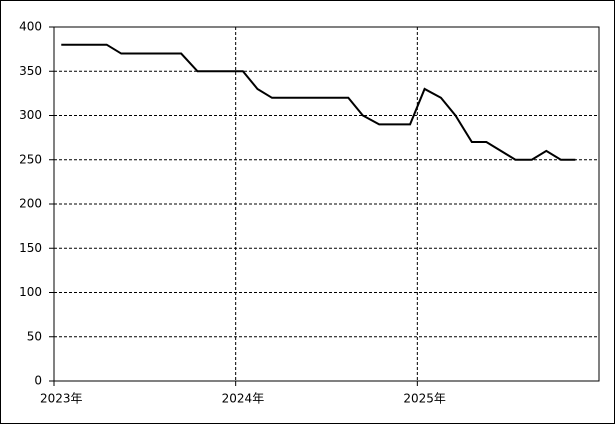 This screenshot has width=615, height=424. I want to click on y-tick-label: 100, so click(30, 292).